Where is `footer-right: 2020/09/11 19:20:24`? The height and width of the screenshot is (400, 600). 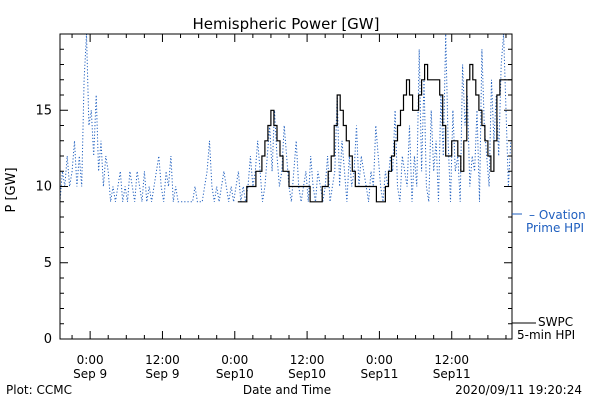
footer-right: 2020/09/11 19:20:24 is located at coordinates (518, 390).